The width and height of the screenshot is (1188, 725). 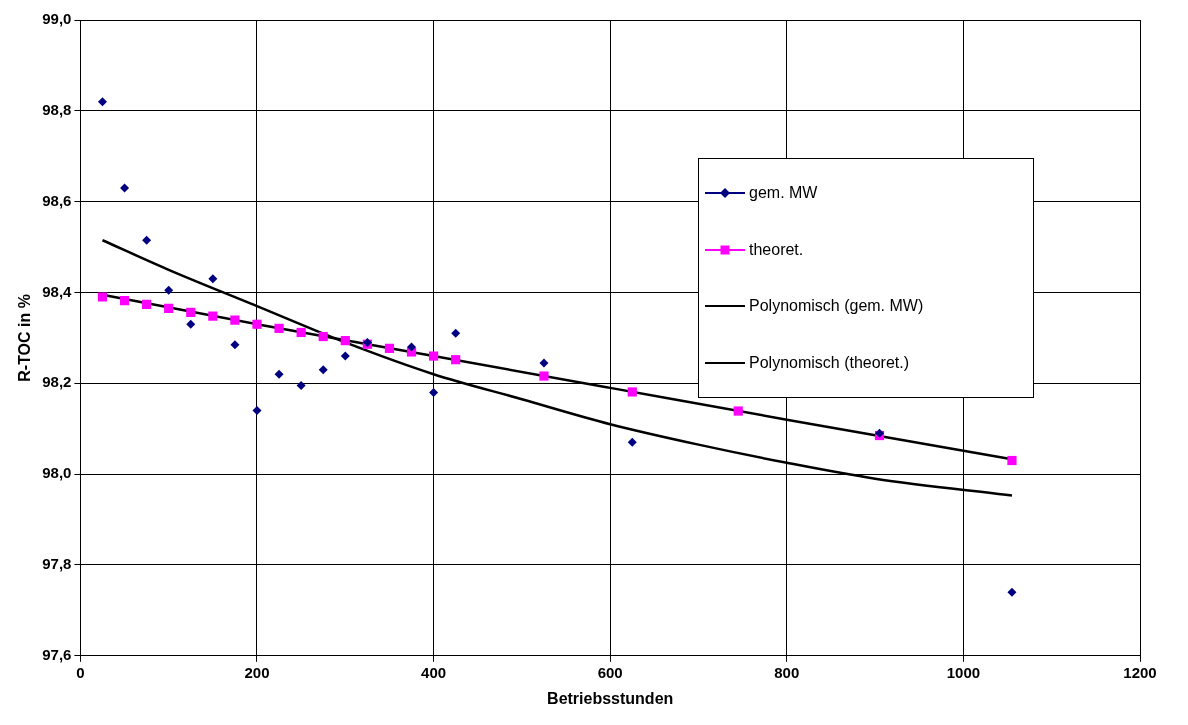 What do you see at coordinates (610, 698) in the screenshot?
I see `x-axis-title: Betriebsstunden` at bounding box center [610, 698].